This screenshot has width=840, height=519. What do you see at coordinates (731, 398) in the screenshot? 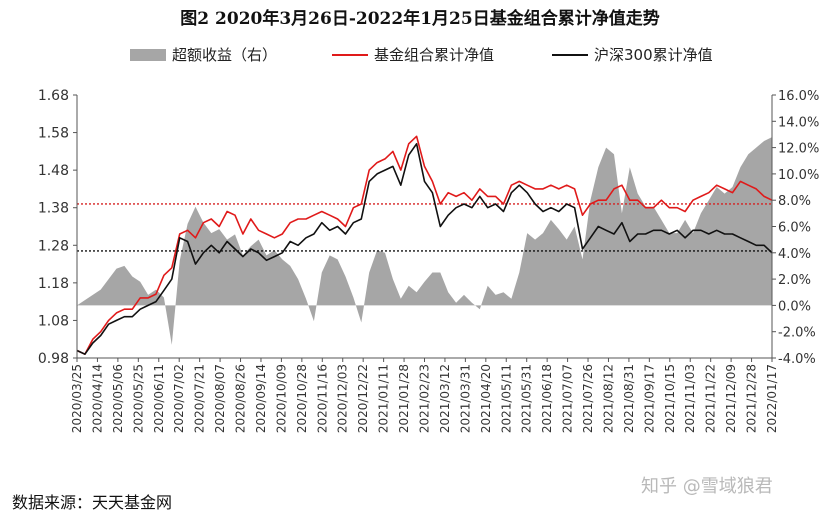
I see `x-tick-label: 2021/12/09` at bounding box center [731, 398].